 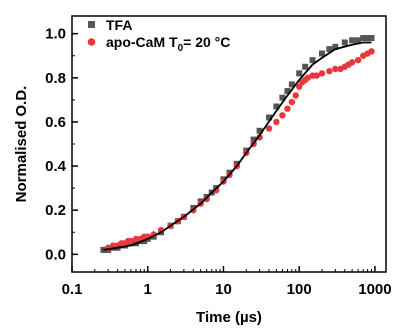 I want to click on x-tick-label: 100, so click(x=299, y=289).